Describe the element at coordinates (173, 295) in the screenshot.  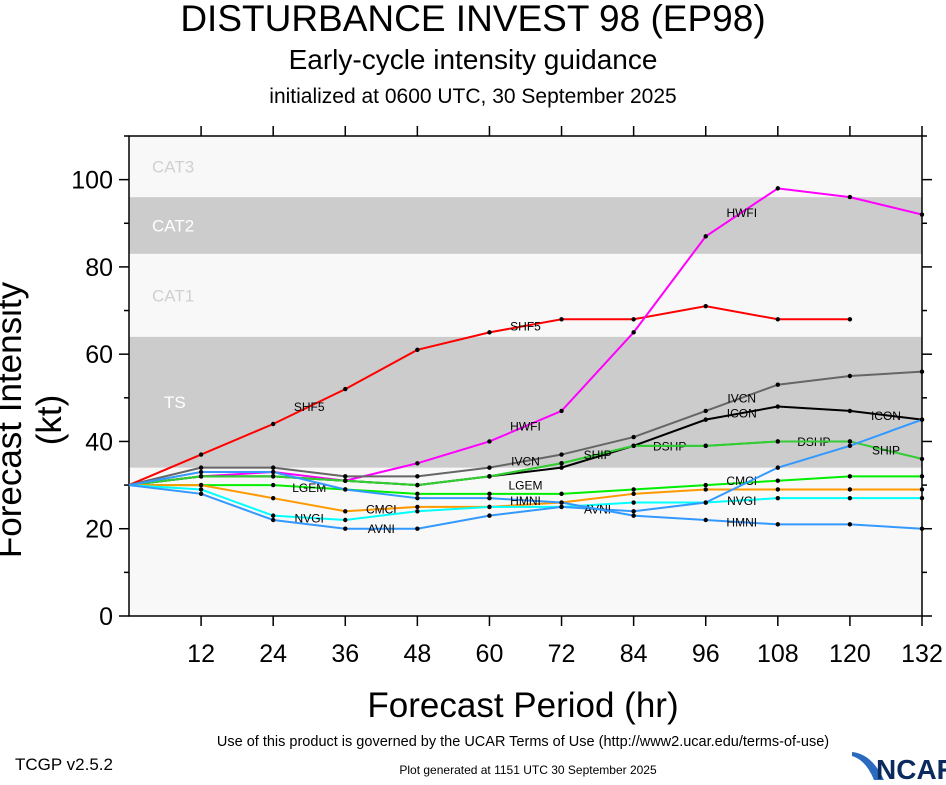
I see `band-label: CAT1` at that location.